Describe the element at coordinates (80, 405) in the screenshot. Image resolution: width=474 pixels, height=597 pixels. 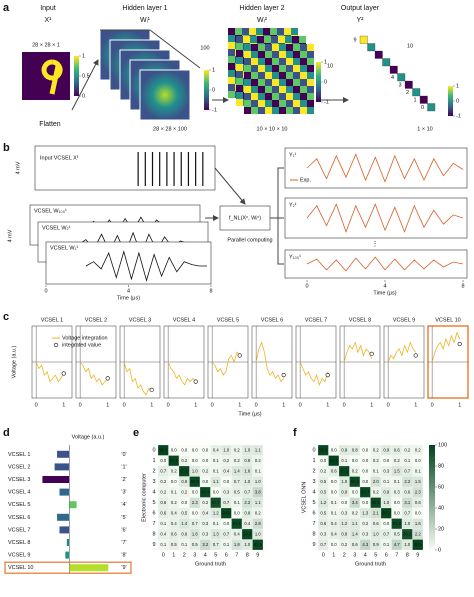
I see `x-tick-label: 0` at that location.